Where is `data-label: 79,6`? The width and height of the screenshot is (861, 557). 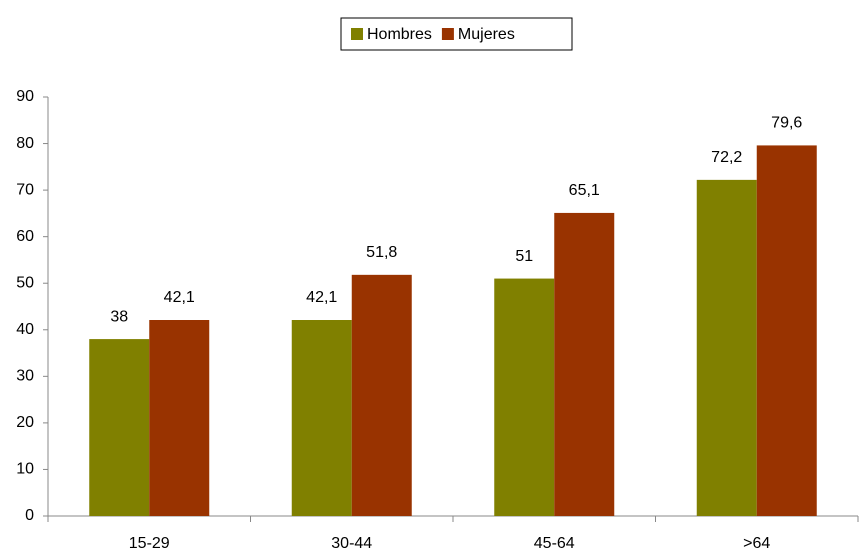 data-label: 79,6 is located at coordinates (786, 123).